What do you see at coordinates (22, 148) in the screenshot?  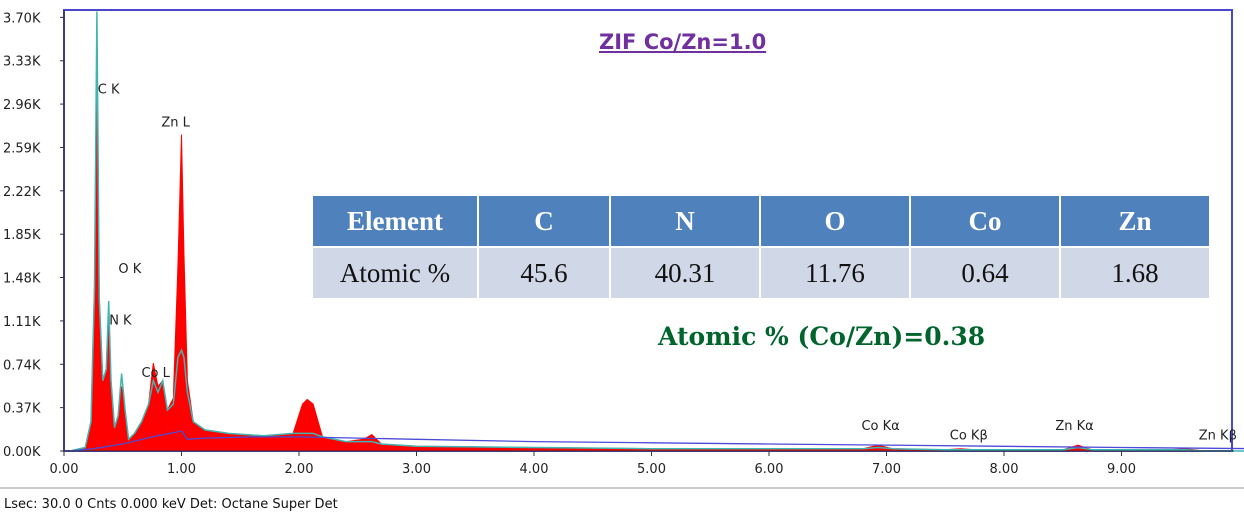 I see `y-tick-label: 2.59K` at bounding box center [22, 148].